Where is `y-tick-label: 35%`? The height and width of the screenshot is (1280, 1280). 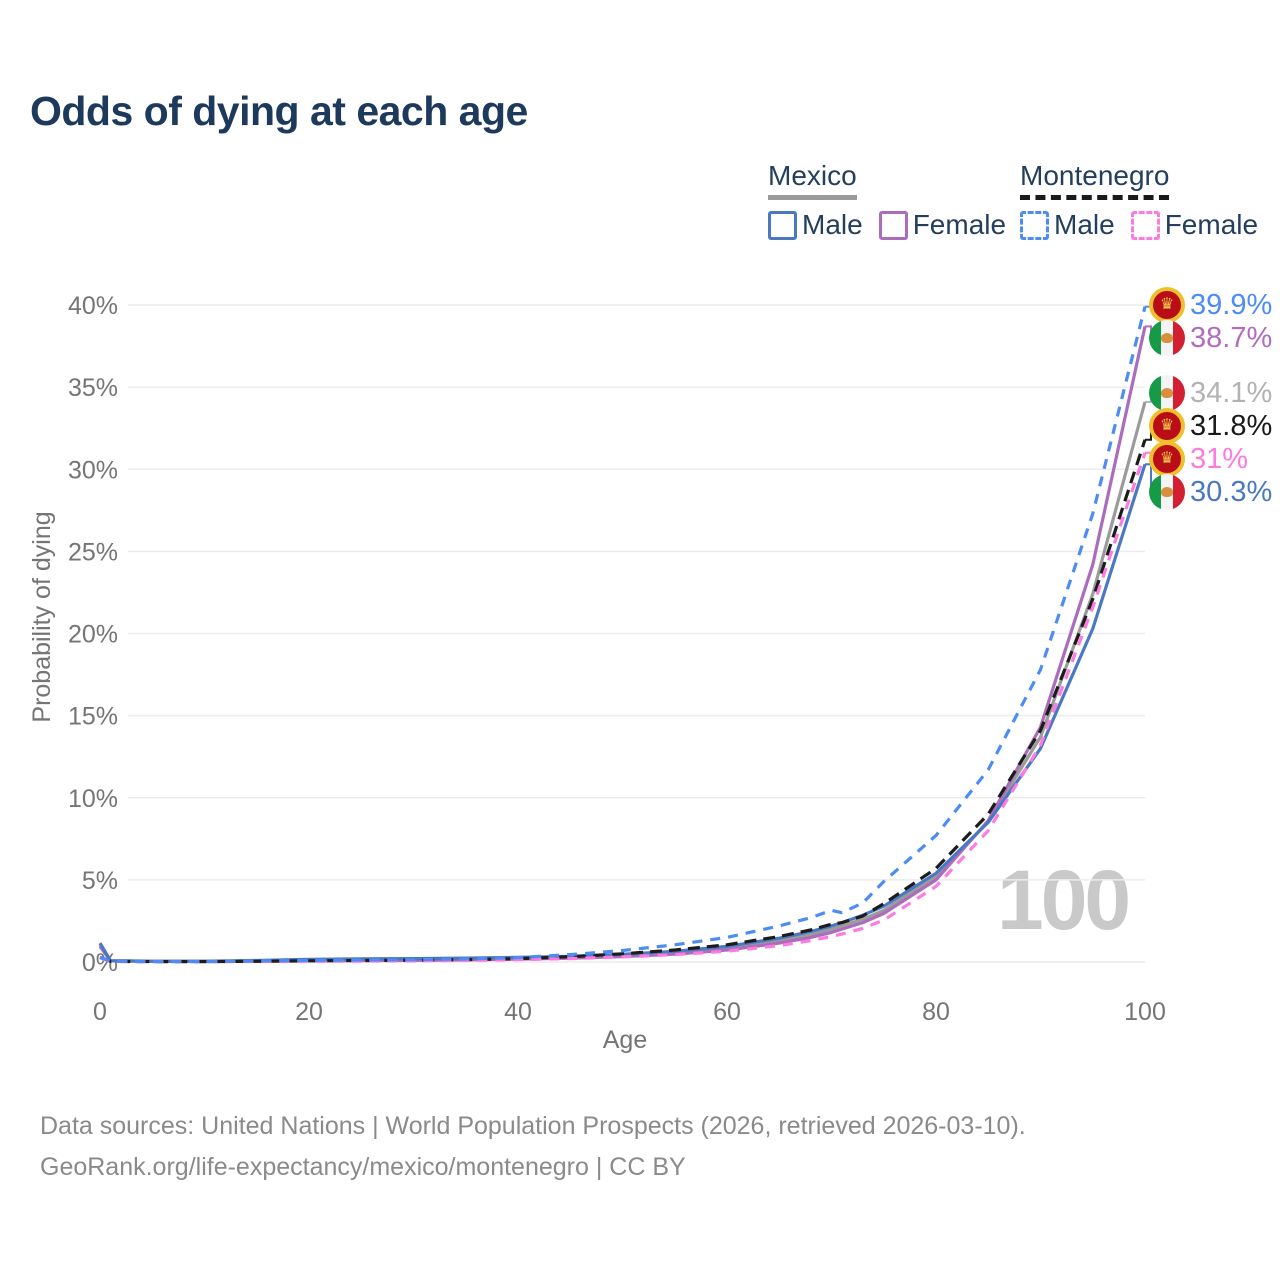 y-tick-label: 35% is located at coordinates (93, 388).